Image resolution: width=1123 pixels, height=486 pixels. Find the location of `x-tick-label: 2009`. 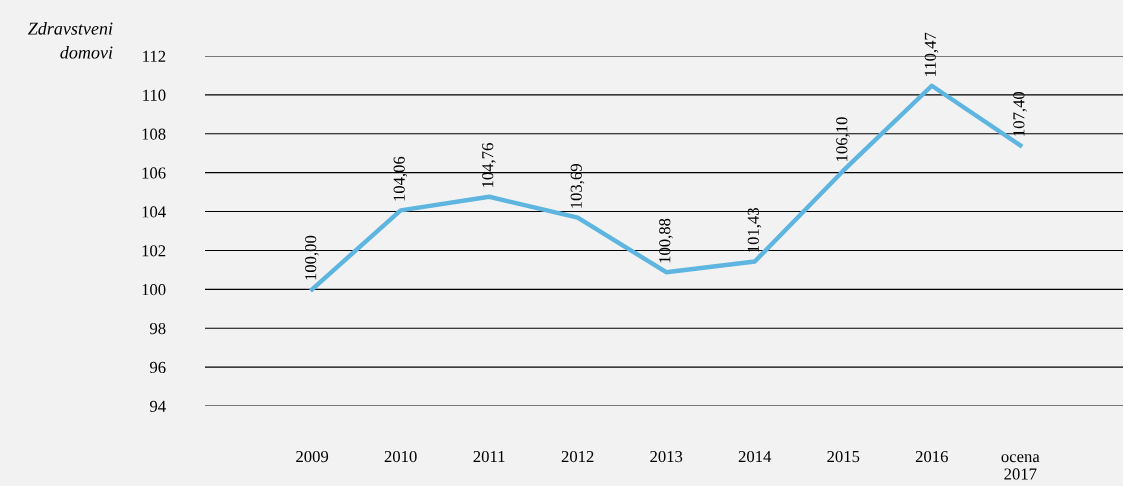

x-tick-label: 2009 is located at coordinates (312, 456).